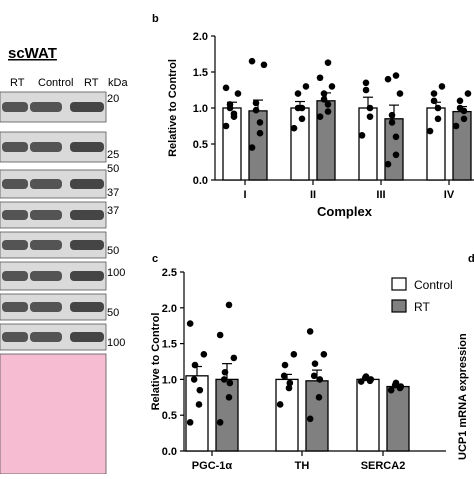  I want to click on y-tick-label: 2.5, so click(169, 273).